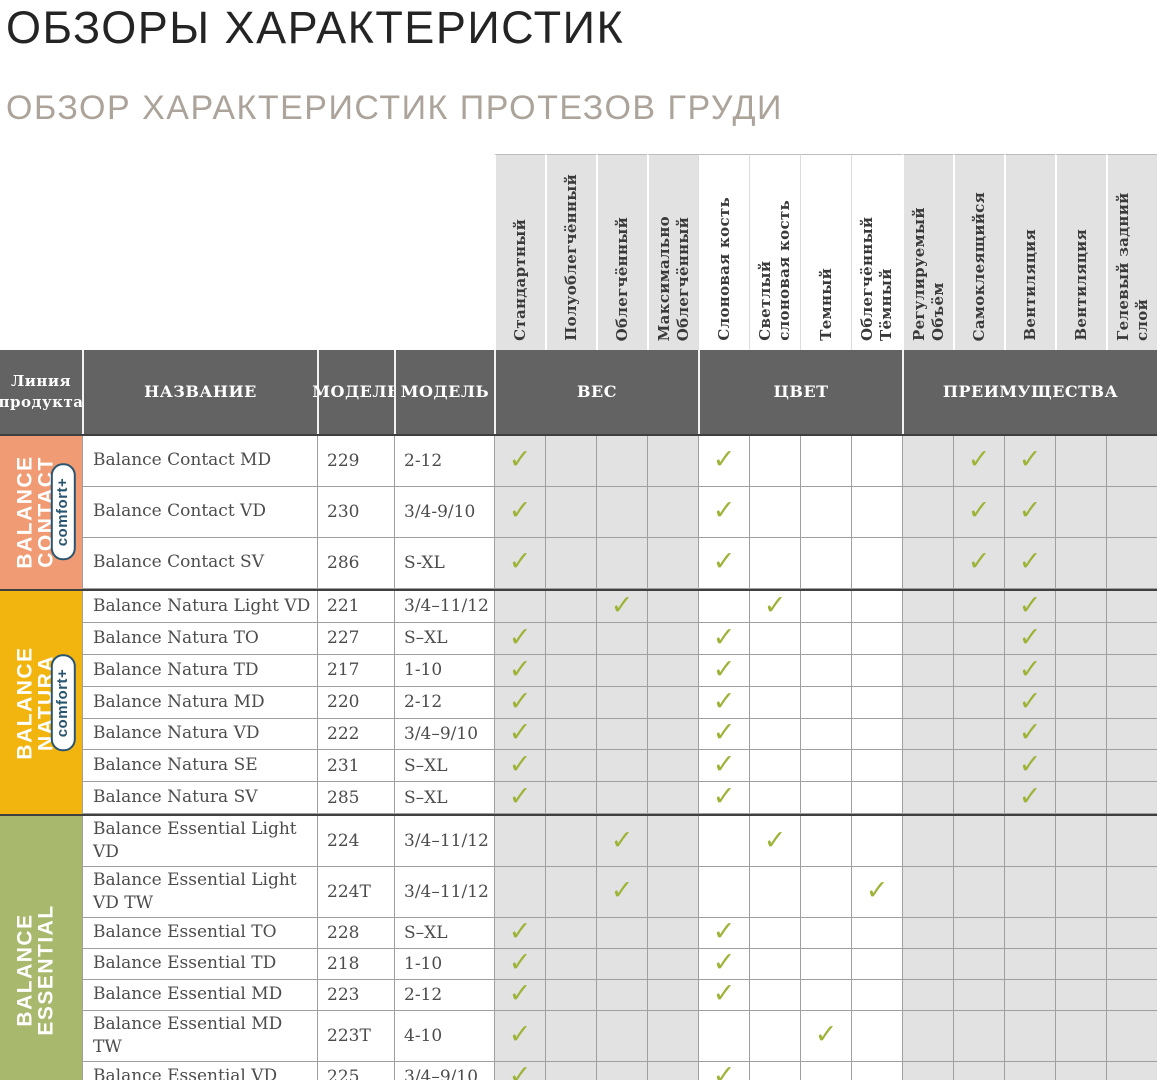  I want to click on size-cell: 3/4-9/10, so click(444, 512).